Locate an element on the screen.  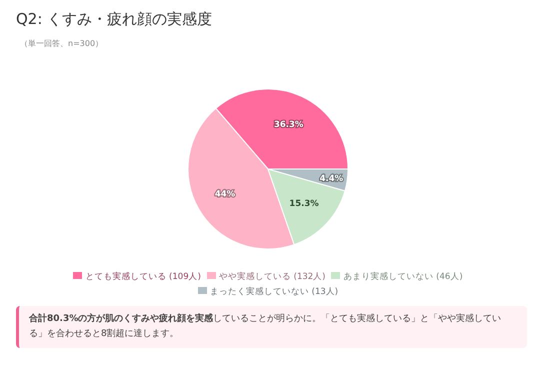
text: 合計80.3%の方が肌のくすみや疲れ顔を実感していることが明らかに。「とても実感している」と「やや実感している」を合わせると8割超に達します。 is located at coordinates (265, 326).